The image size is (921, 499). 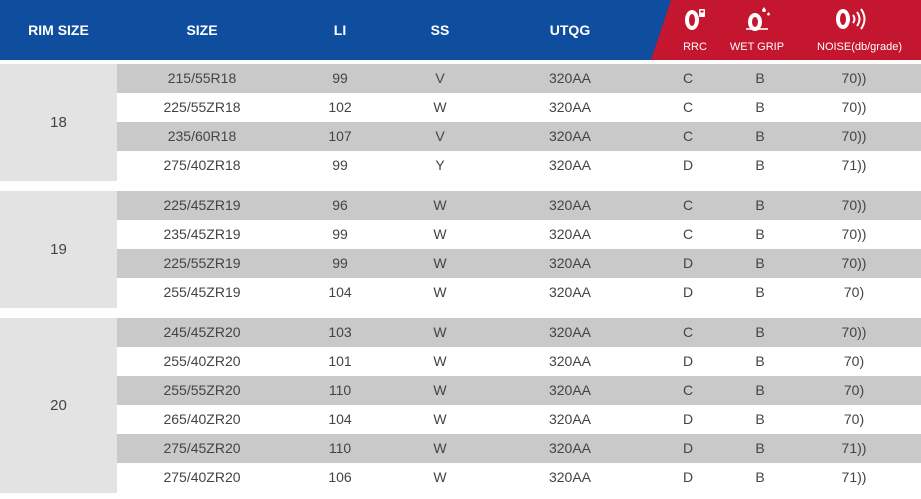 I want to click on size-cell: 245/45ZR20, so click(x=202, y=332).